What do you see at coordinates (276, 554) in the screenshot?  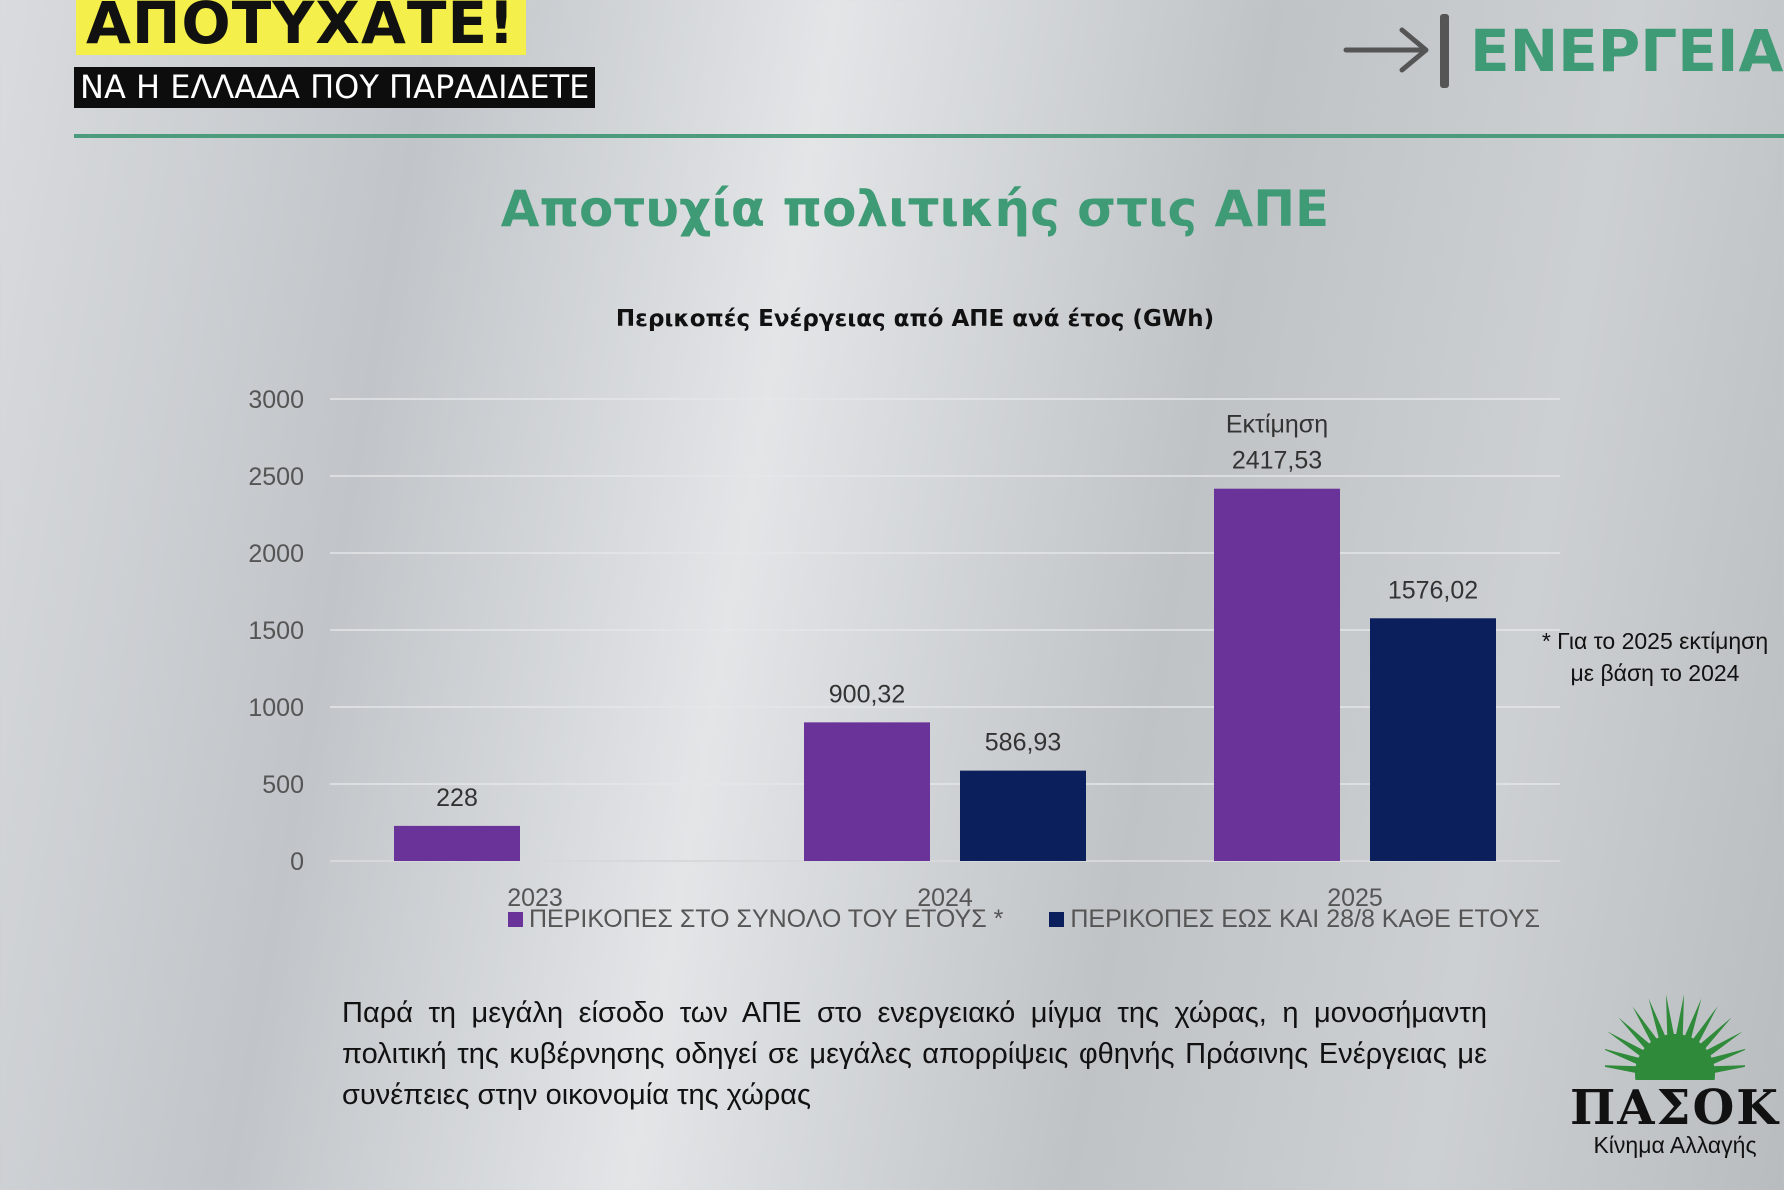 I see `y-tick-label: 2000` at bounding box center [276, 554].